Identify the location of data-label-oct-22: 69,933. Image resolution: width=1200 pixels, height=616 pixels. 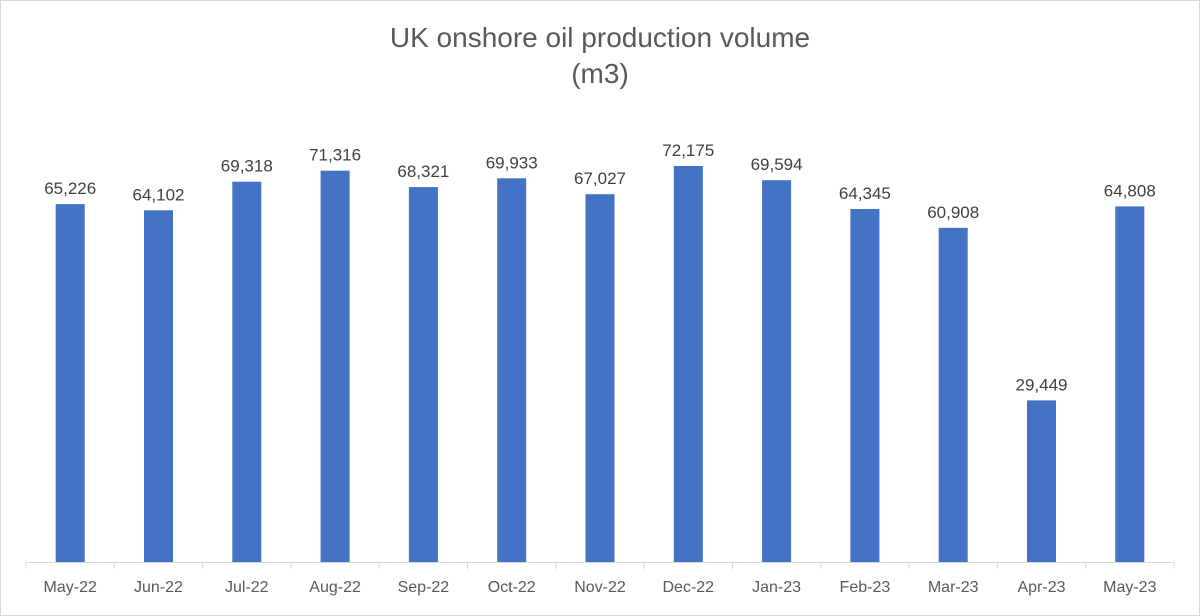
(512, 162).